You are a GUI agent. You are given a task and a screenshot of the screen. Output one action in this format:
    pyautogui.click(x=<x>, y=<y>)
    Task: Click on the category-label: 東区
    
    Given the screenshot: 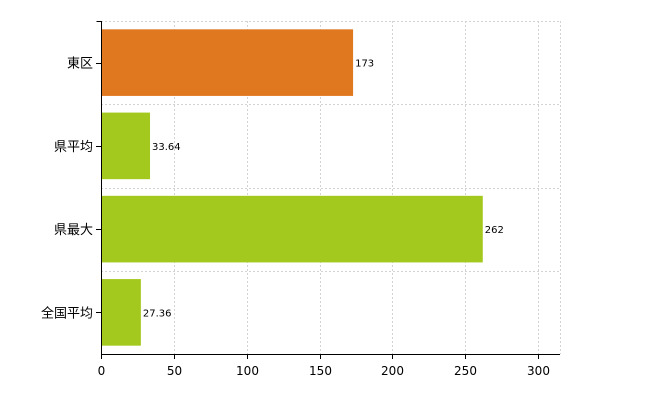 What is the action you would take?
    pyautogui.click(x=80, y=64)
    